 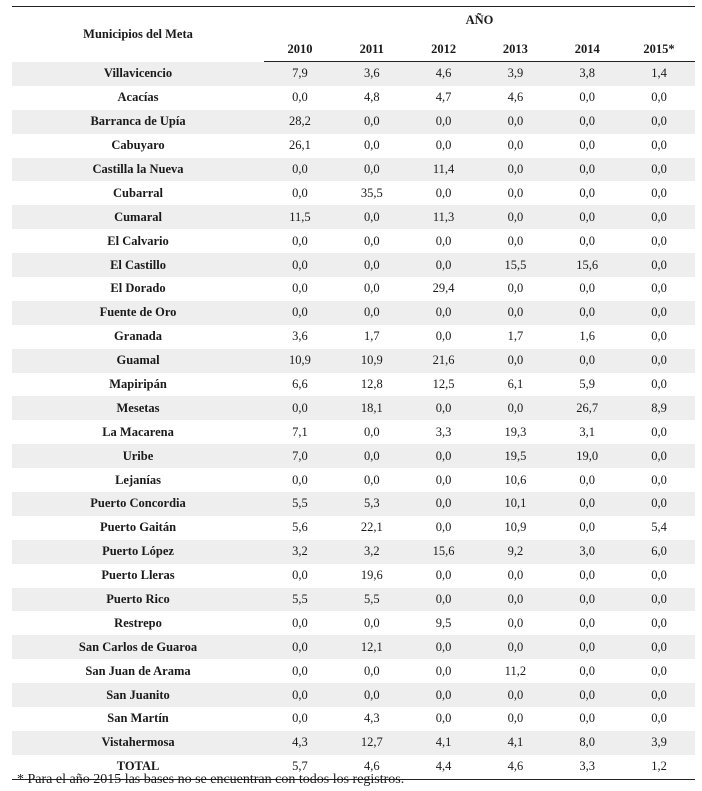 I want to click on value-cell-2011: 19,6, so click(x=371, y=575).